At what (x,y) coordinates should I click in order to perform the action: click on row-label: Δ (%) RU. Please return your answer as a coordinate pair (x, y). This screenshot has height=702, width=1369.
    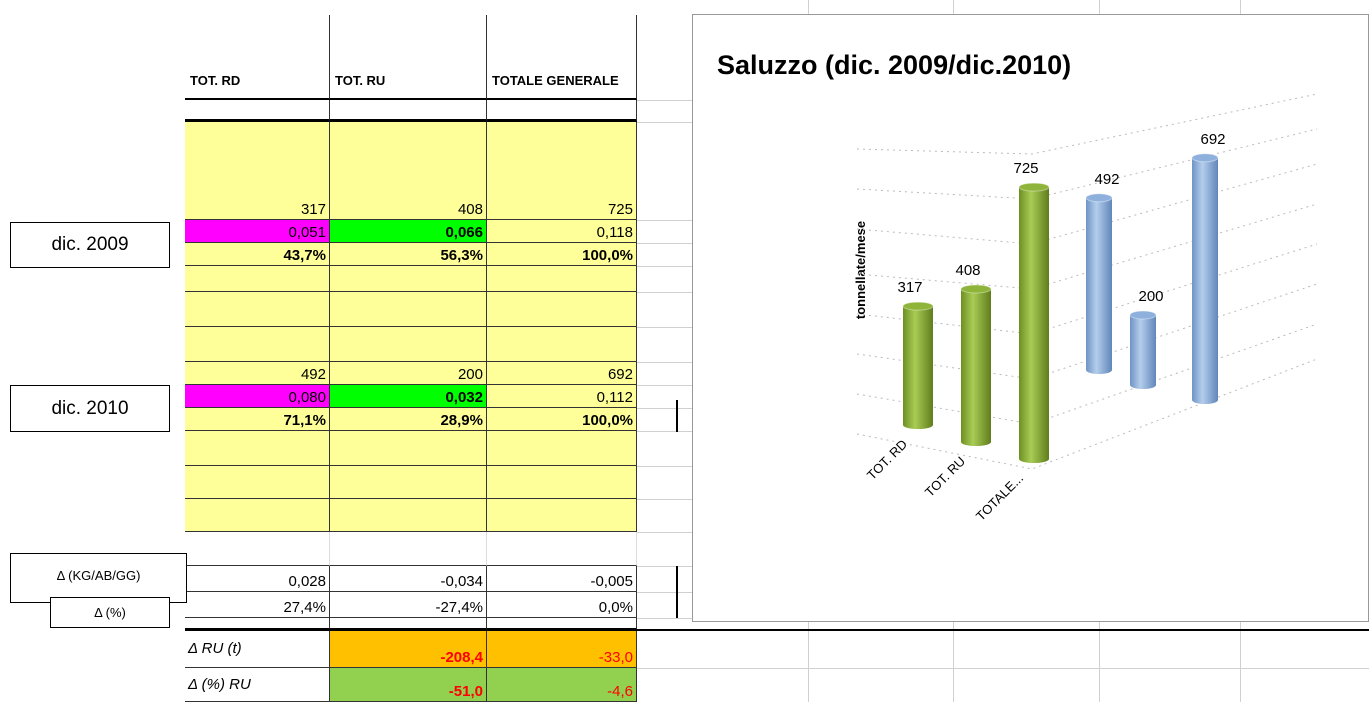
    Looking at the image, I should click on (257, 685).